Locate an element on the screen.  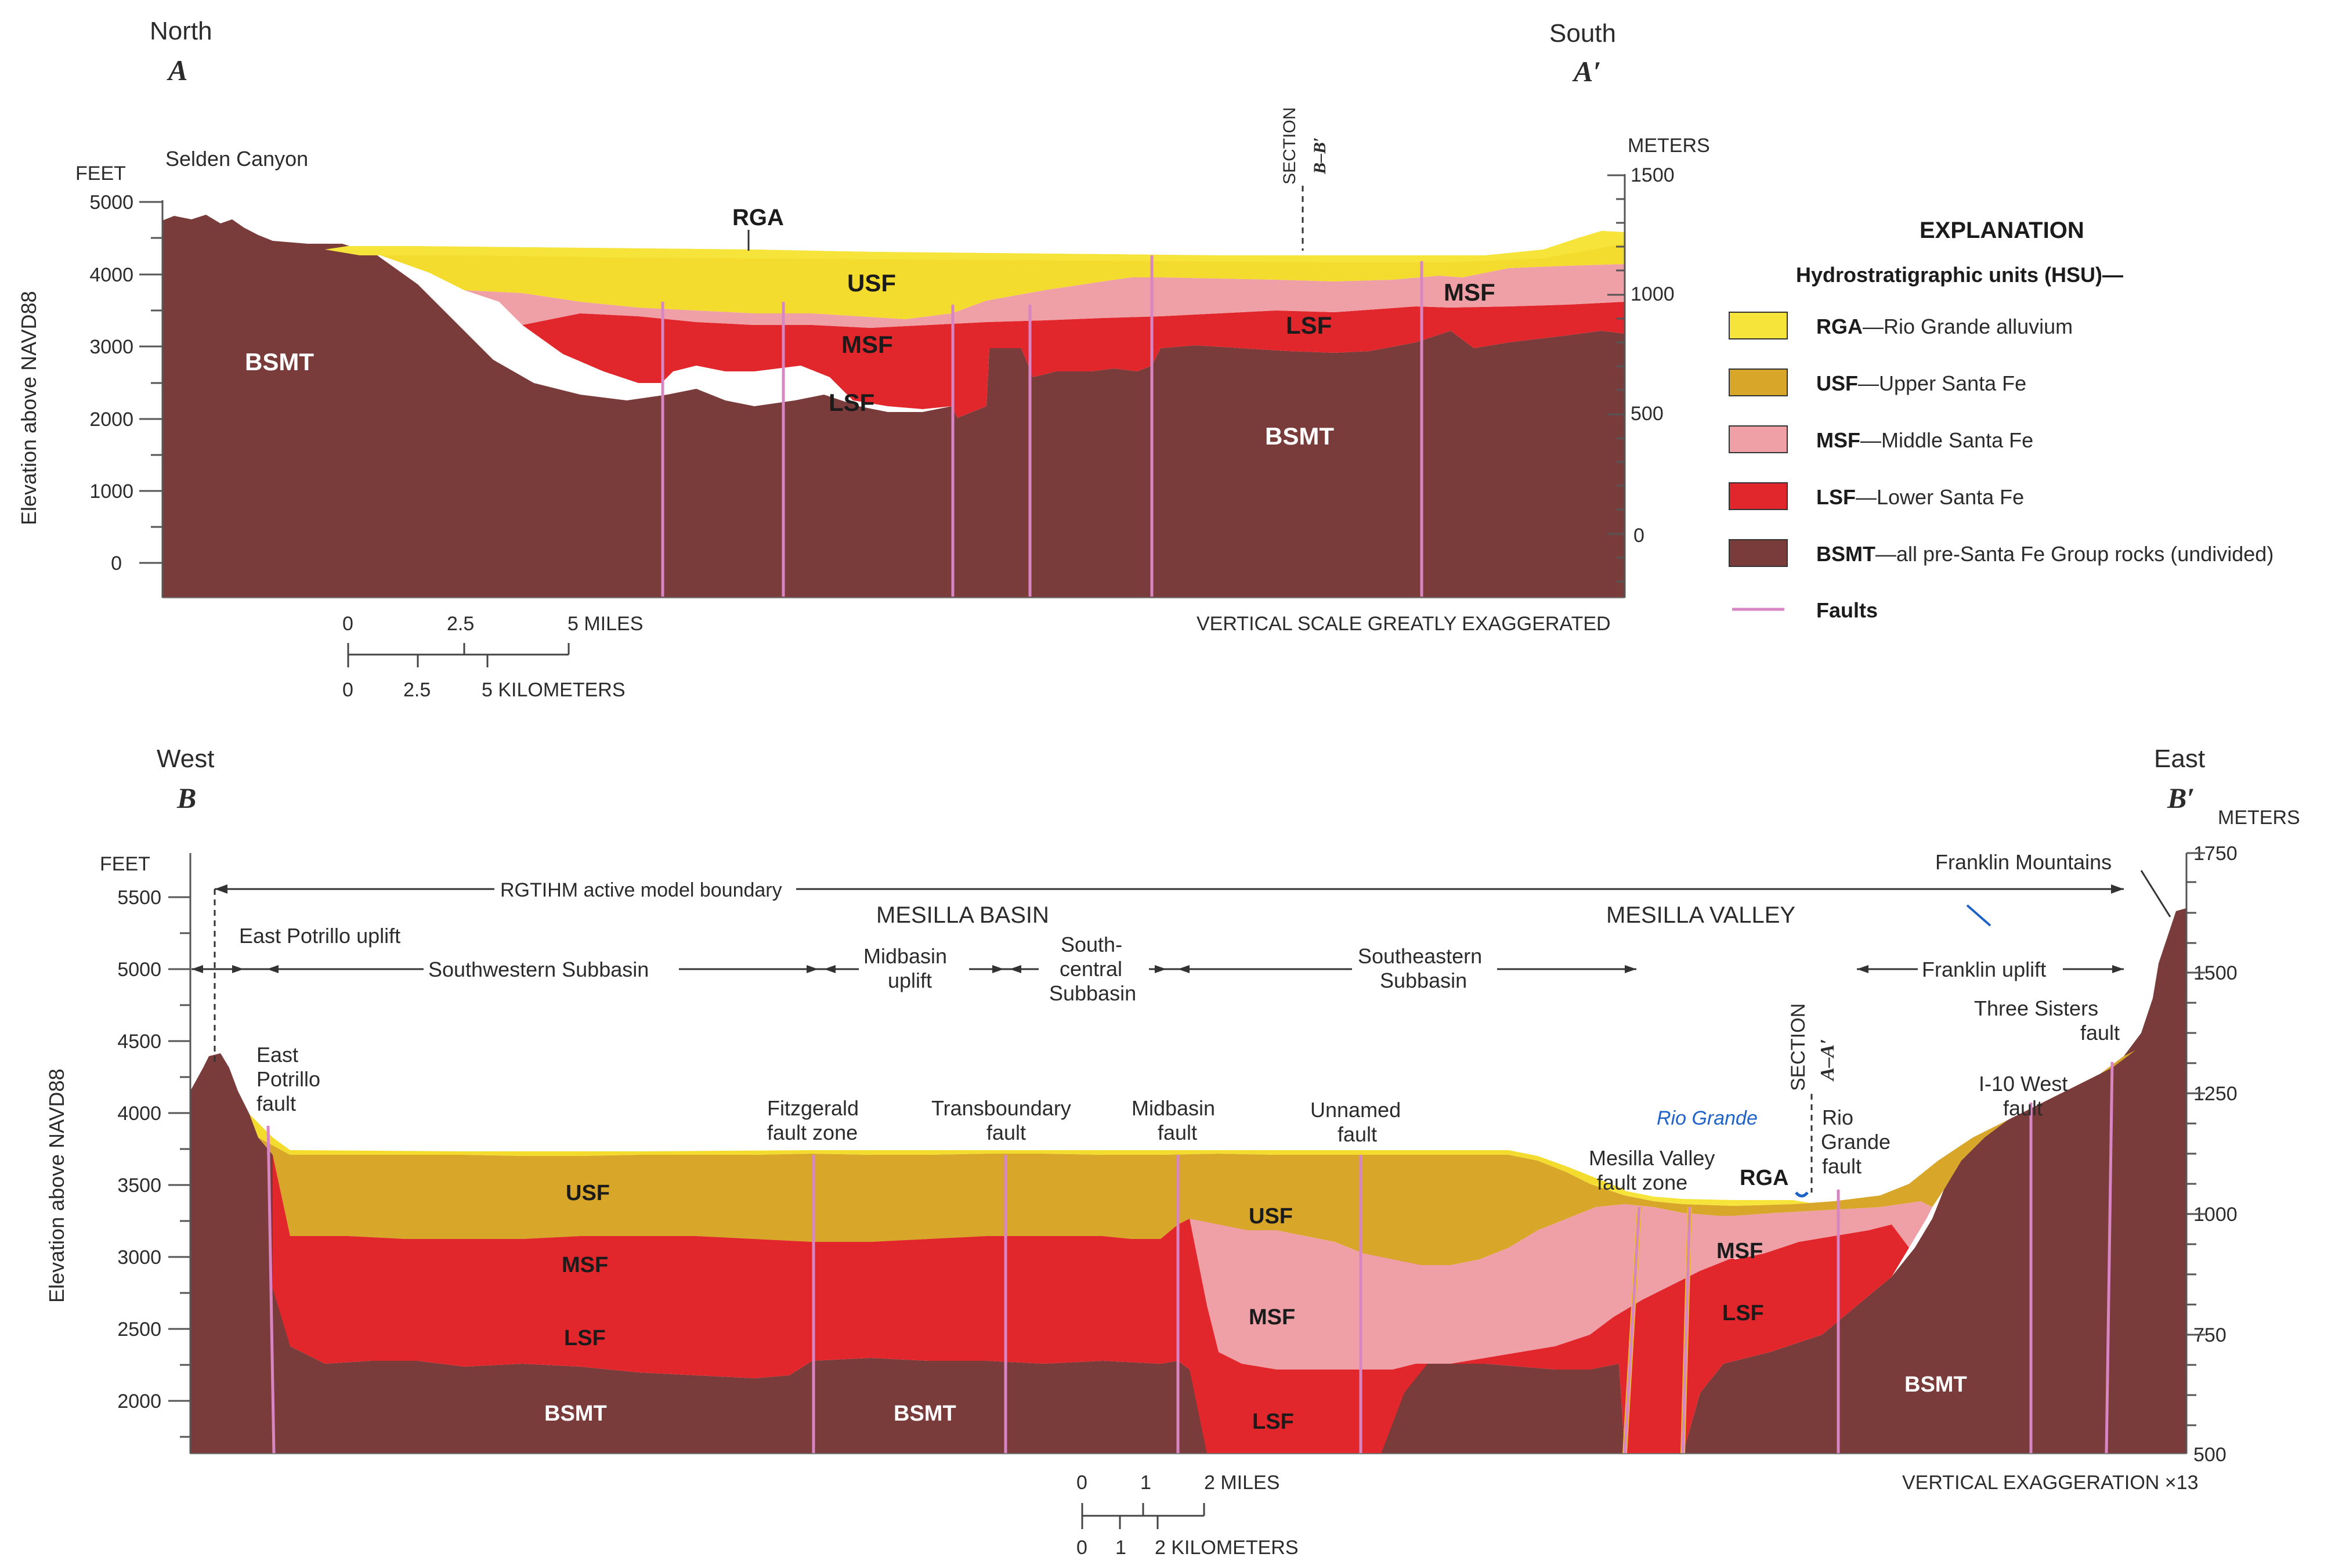
tick-feet-b: 2500 is located at coordinates (139, 1329).